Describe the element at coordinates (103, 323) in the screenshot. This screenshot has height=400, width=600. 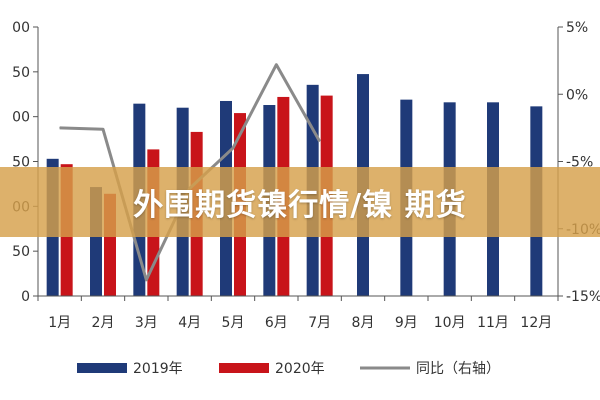
I see `x-tick-label: 2月` at that location.